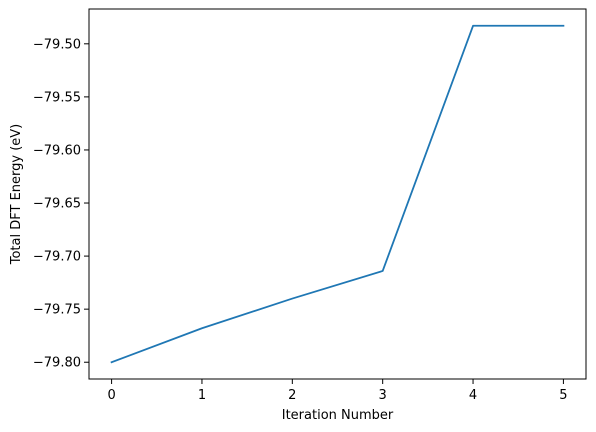 Image resolution: width=596 pixels, height=432 pixels. What do you see at coordinates (57, 363) in the screenshot?
I see `y-tick-label: −79.80` at bounding box center [57, 363].